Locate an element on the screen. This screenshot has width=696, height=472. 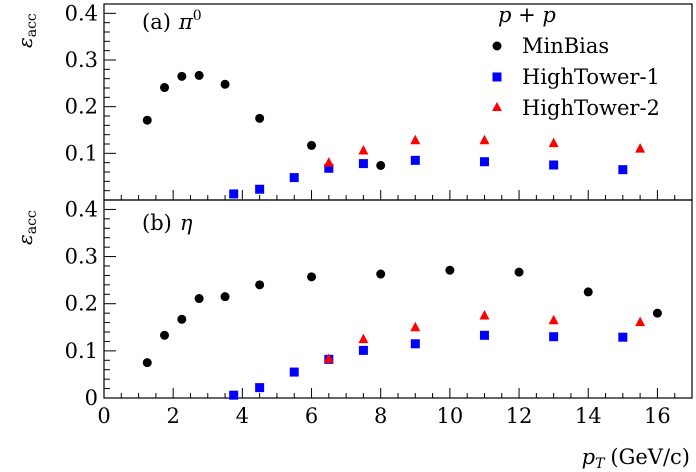
legend-title: p + p is located at coordinates (527, 15).